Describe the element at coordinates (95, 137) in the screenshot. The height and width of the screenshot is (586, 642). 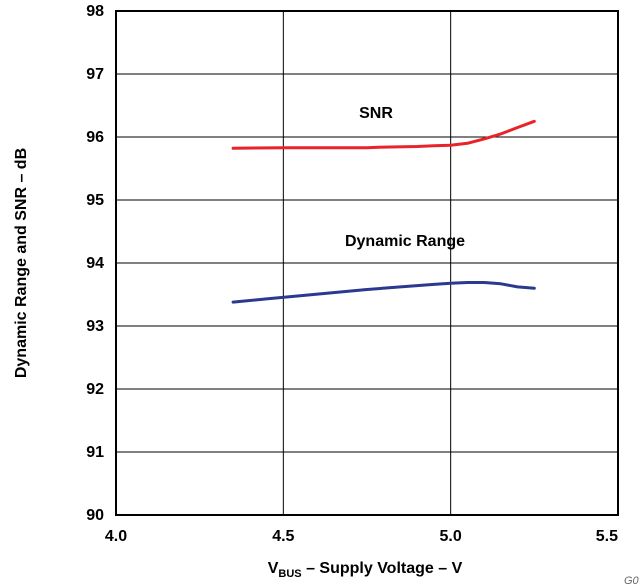
I see `y-tick-label: 96` at that location.